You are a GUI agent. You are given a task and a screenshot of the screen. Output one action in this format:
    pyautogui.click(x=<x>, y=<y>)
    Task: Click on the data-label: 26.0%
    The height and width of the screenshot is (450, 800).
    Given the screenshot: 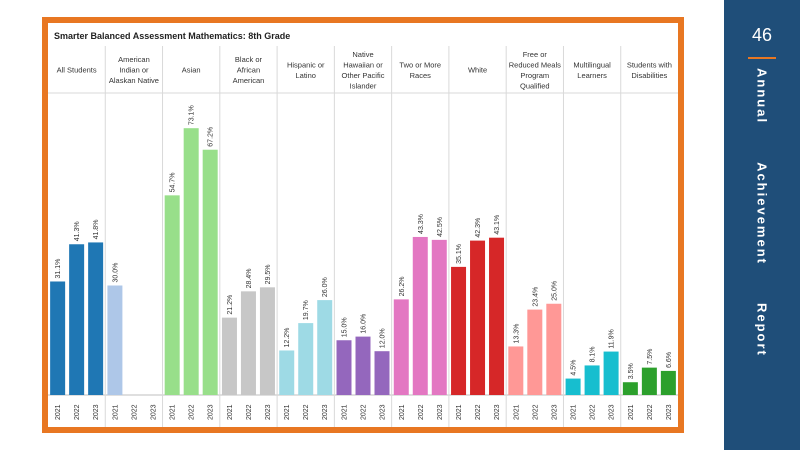 What is the action you would take?
    pyautogui.click(x=325, y=287)
    